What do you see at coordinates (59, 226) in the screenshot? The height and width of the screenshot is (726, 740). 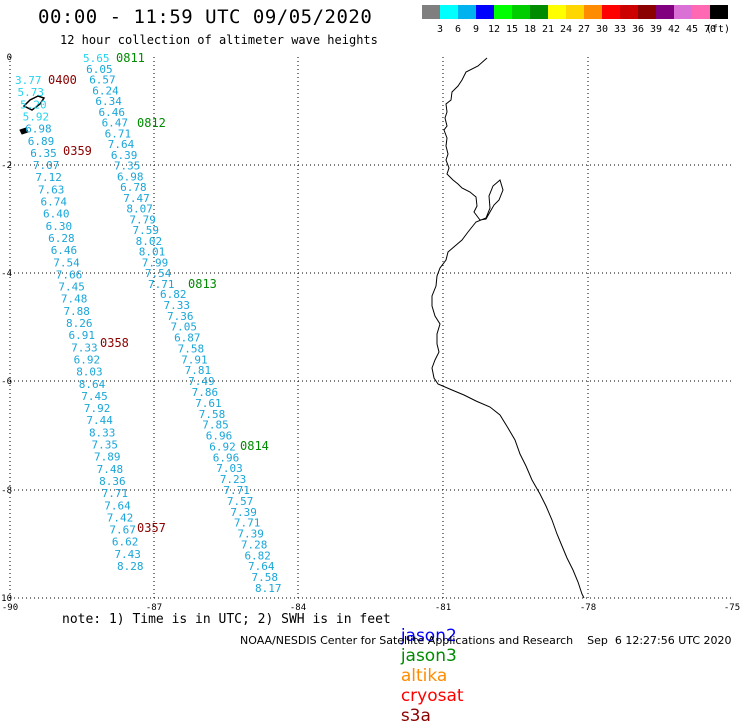 I see `wave-height-value: 6.30` at bounding box center [59, 226].